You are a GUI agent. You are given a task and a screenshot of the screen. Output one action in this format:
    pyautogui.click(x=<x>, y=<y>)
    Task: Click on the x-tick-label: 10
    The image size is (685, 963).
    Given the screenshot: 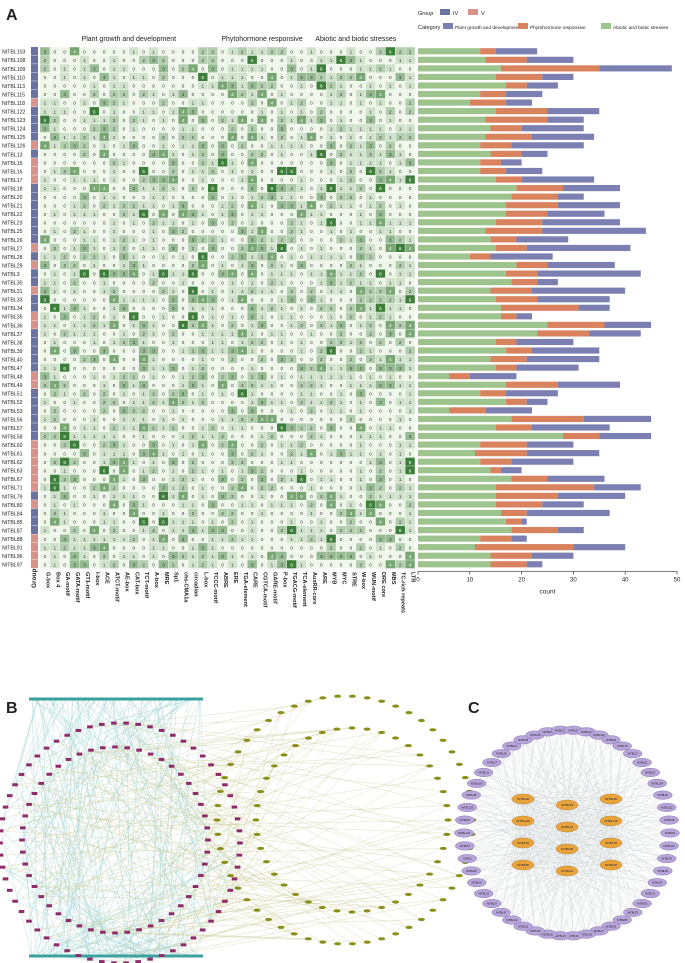 What is the action you would take?
    pyautogui.click(x=469, y=581)
    